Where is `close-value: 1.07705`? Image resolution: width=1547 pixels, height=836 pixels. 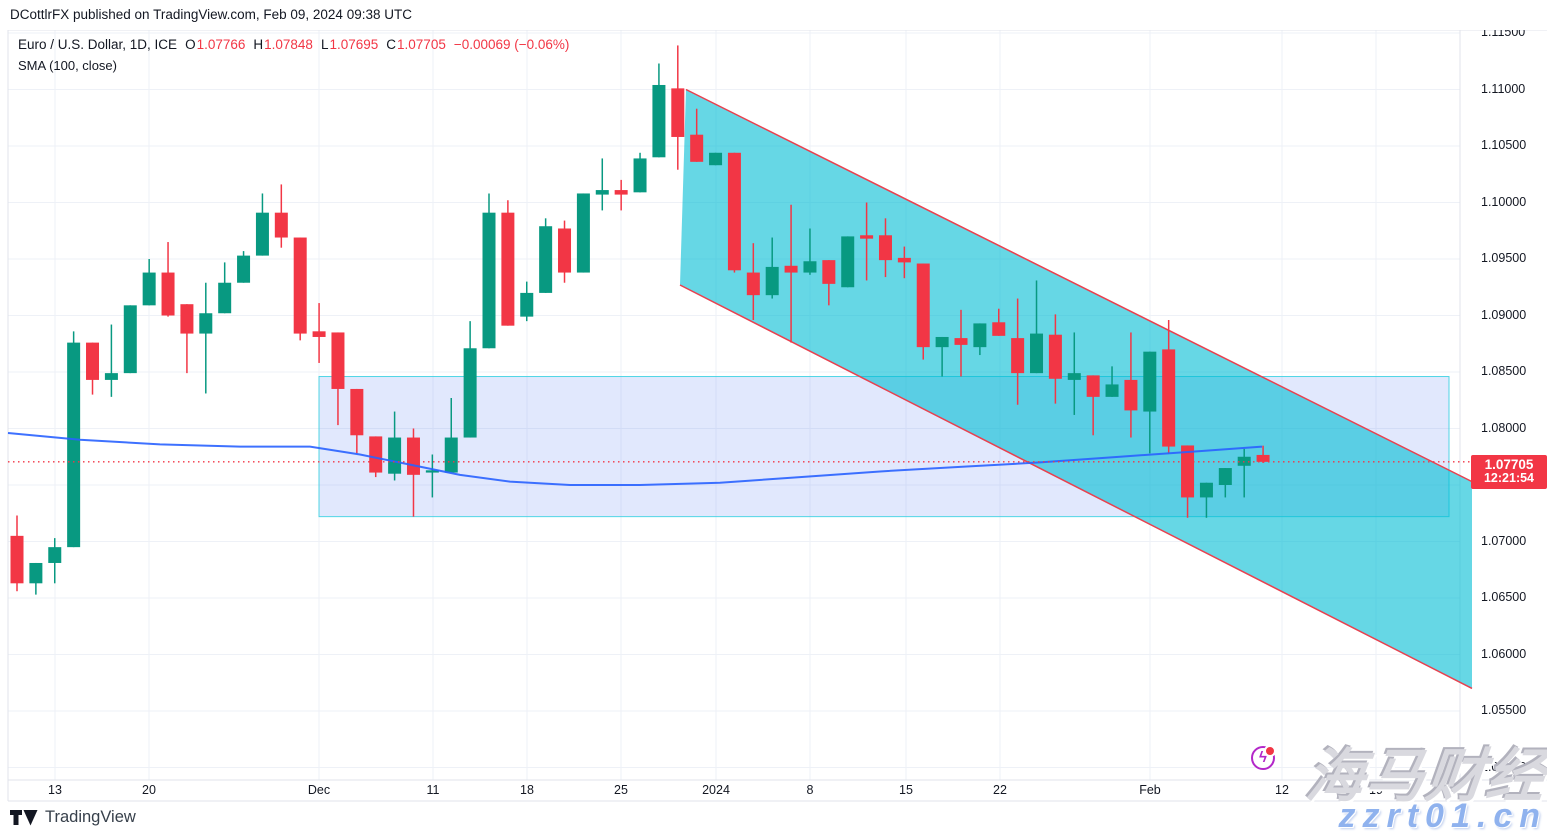
close-value: 1.07705 is located at coordinates (421, 44).